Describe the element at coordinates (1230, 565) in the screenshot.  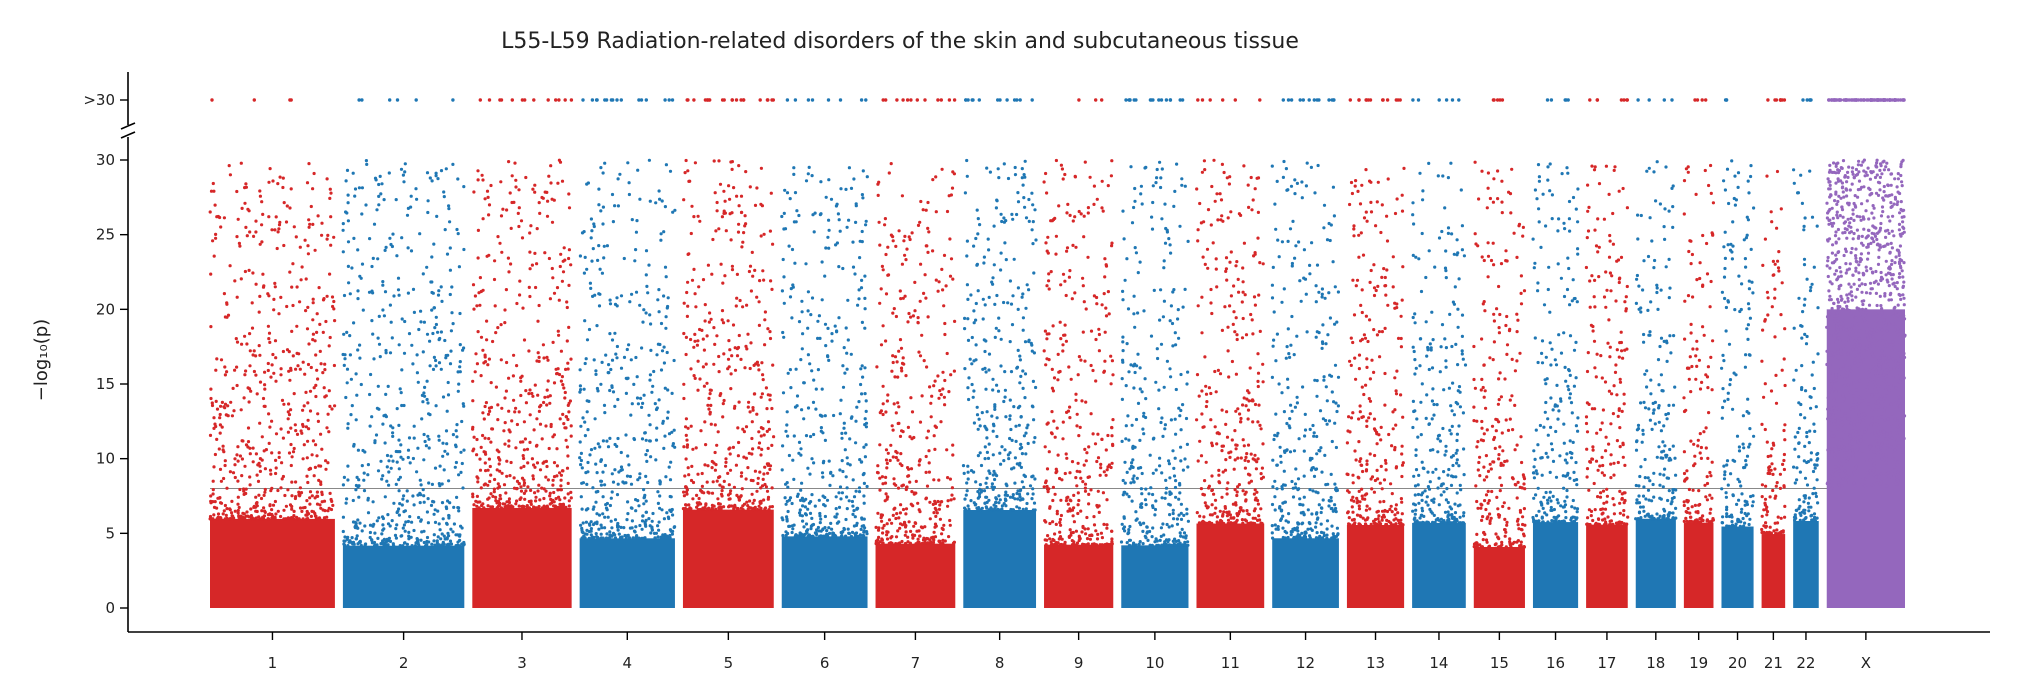
I see `point-density-band` at that location.